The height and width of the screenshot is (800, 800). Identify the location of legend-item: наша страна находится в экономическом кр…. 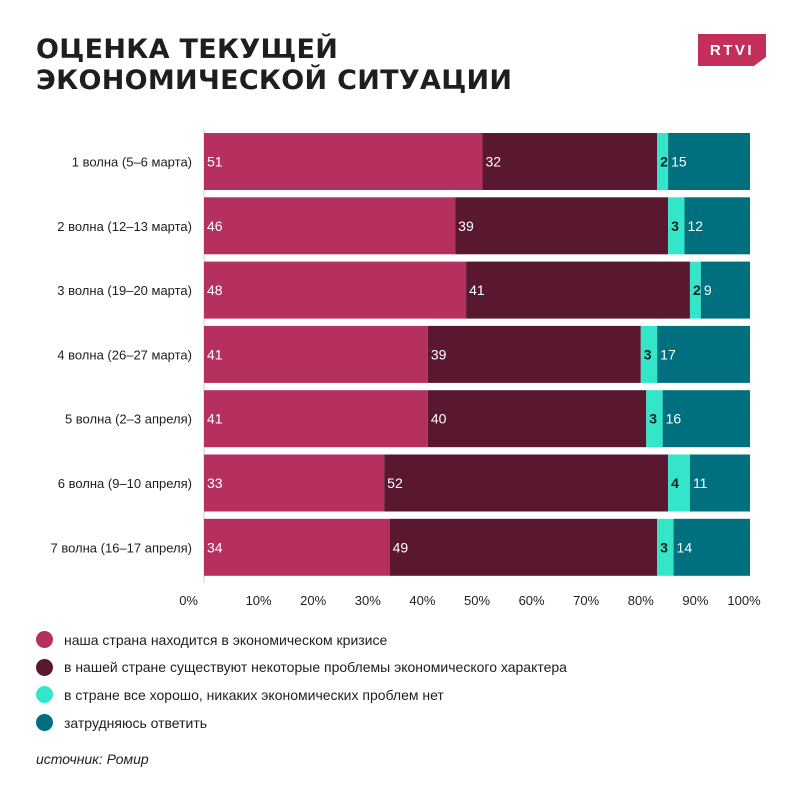
(301, 640).